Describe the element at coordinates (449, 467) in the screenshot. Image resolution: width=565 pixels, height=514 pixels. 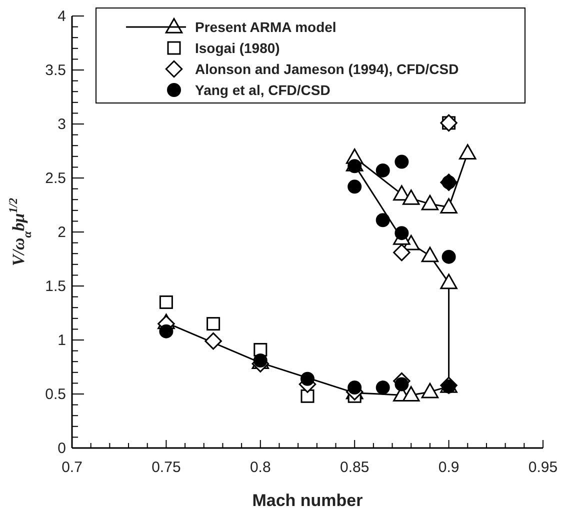
I see `x-tick-label: 0.9` at that location.